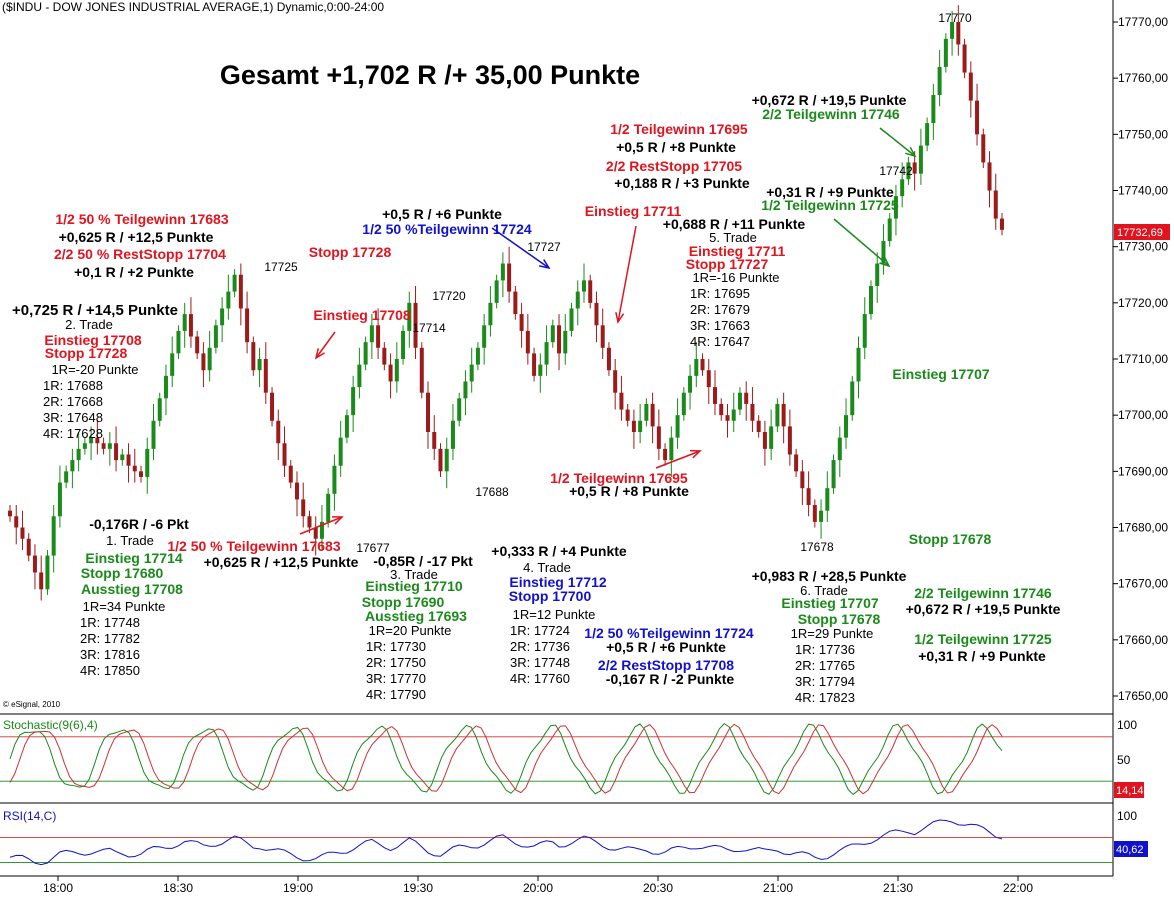 The width and height of the screenshot is (1174, 900). What do you see at coordinates (492, 492) in the screenshot?
I see `annotation-label: 17688` at bounding box center [492, 492].